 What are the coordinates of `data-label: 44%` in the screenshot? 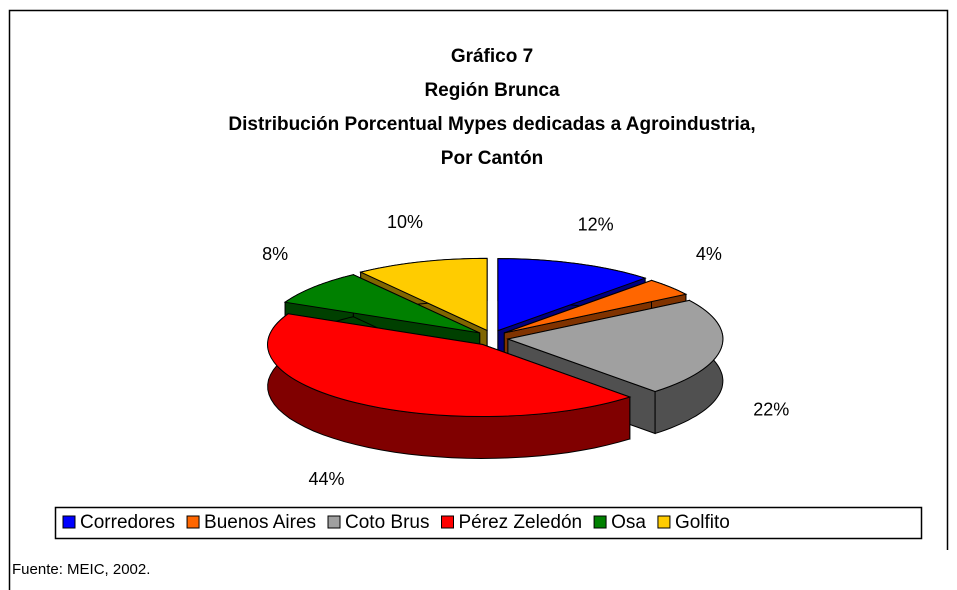 It's located at (327, 479).